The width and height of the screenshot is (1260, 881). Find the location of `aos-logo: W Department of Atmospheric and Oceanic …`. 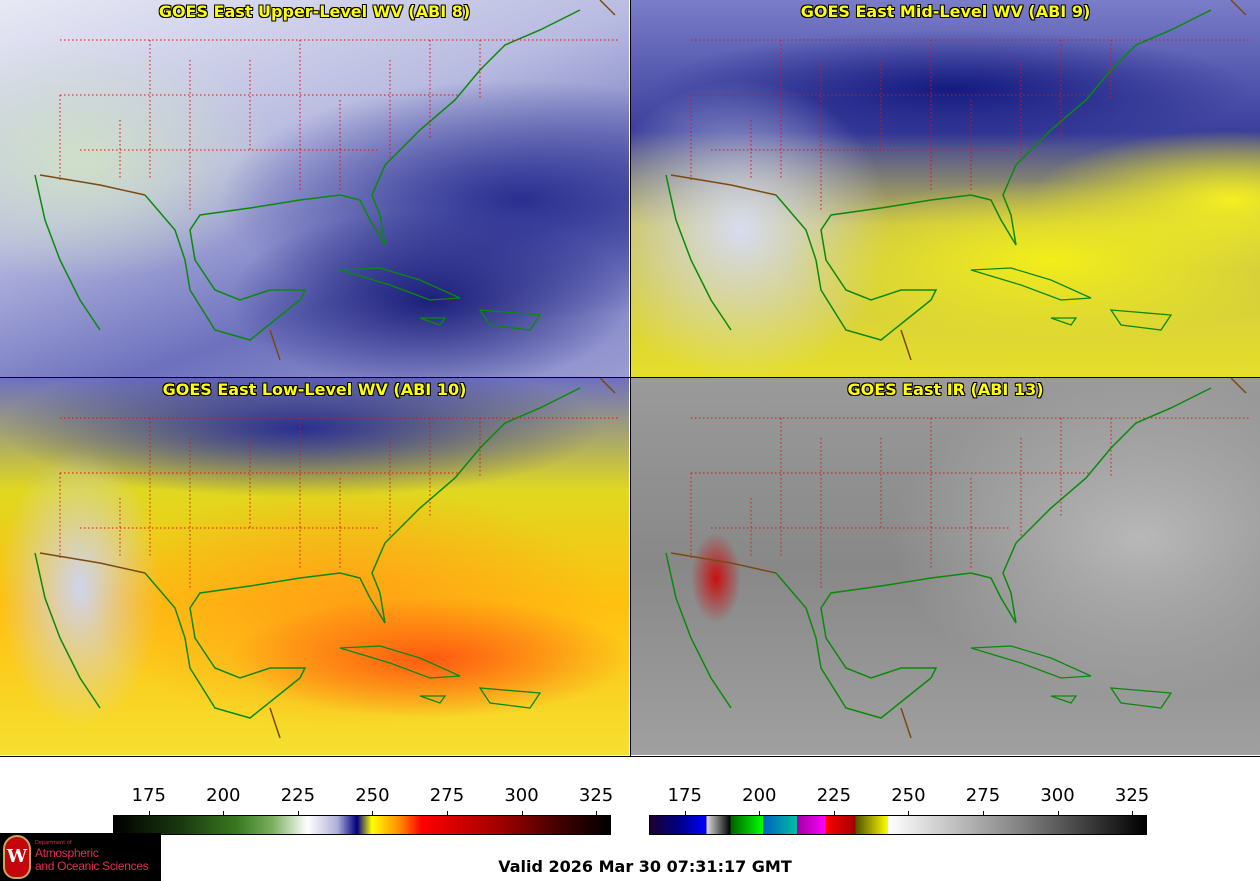

aos-logo: W Department of Atmospheric and Oceanic … is located at coordinates (80, 857).